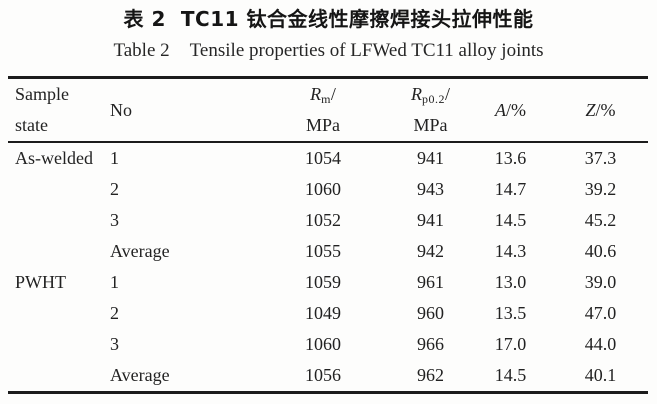  What do you see at coordinates (510, 189) in the screenshot?
I see `cell-a: 14.7` at bounding box center [510, 189].